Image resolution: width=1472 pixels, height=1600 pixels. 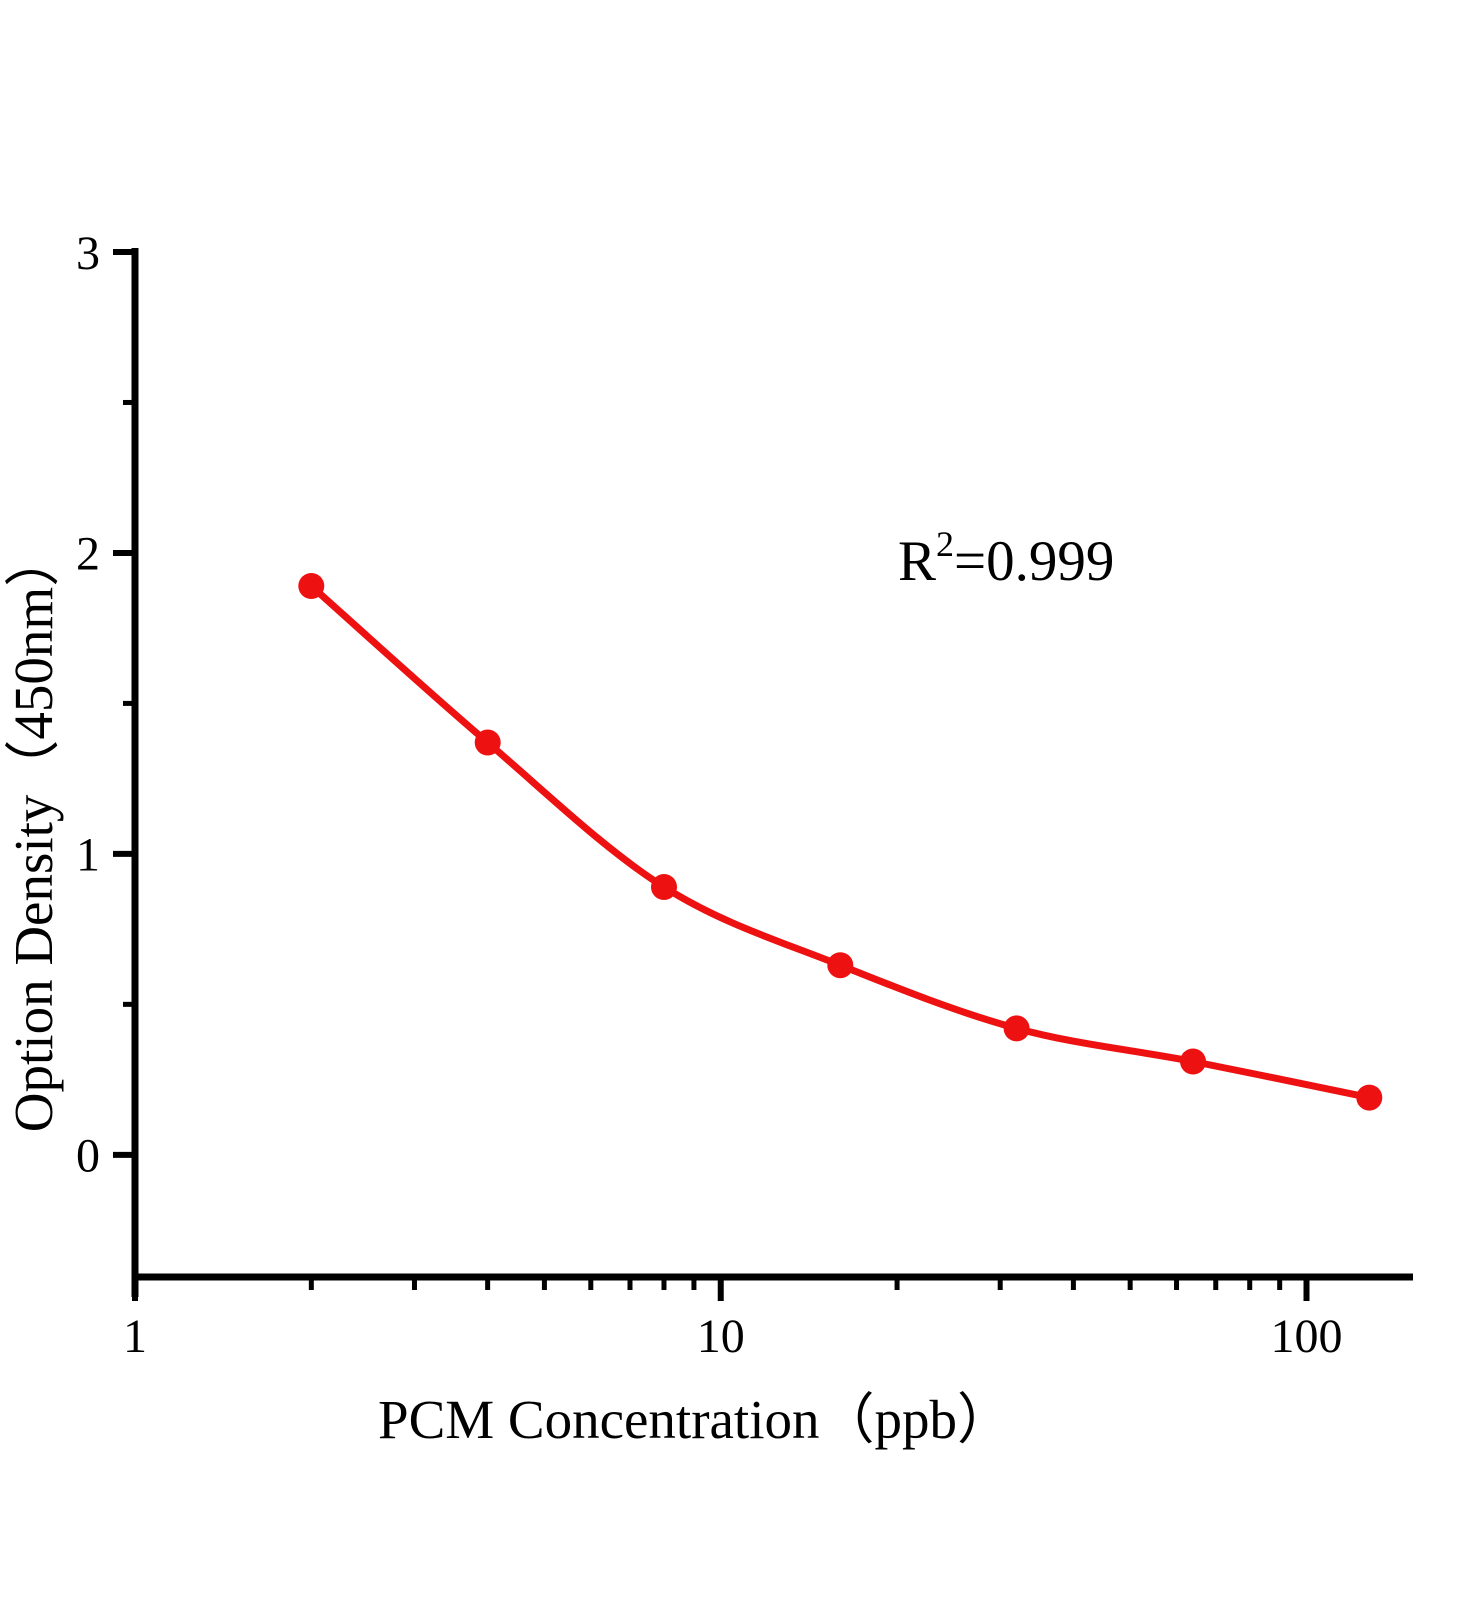 What do you see at coordinates (124, 703) in the screenshot?
I see `y-axis-ticks` at bounding box center [124, 703].